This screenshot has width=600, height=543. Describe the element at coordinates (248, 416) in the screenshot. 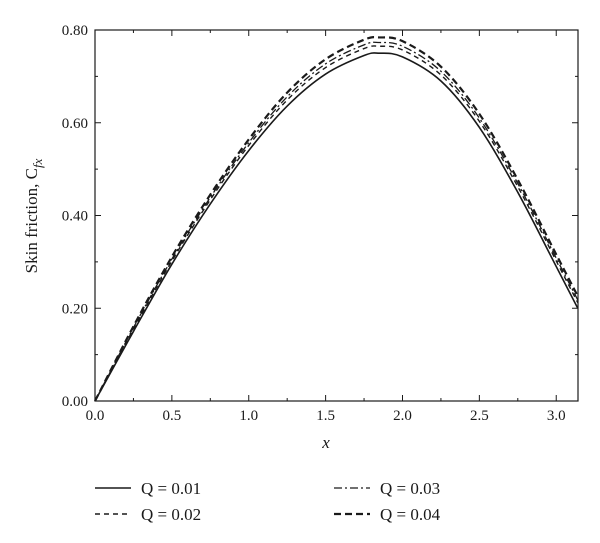

I see `x-tick-label: 1.0` at that location.